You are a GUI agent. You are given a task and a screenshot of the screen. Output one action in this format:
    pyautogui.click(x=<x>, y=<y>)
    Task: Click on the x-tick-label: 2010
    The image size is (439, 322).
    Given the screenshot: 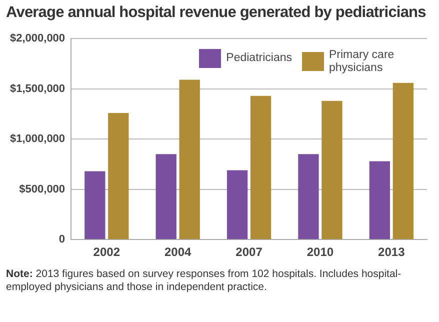 What is the action you would take?
    pyautogui.click(x=320, y=252)
    